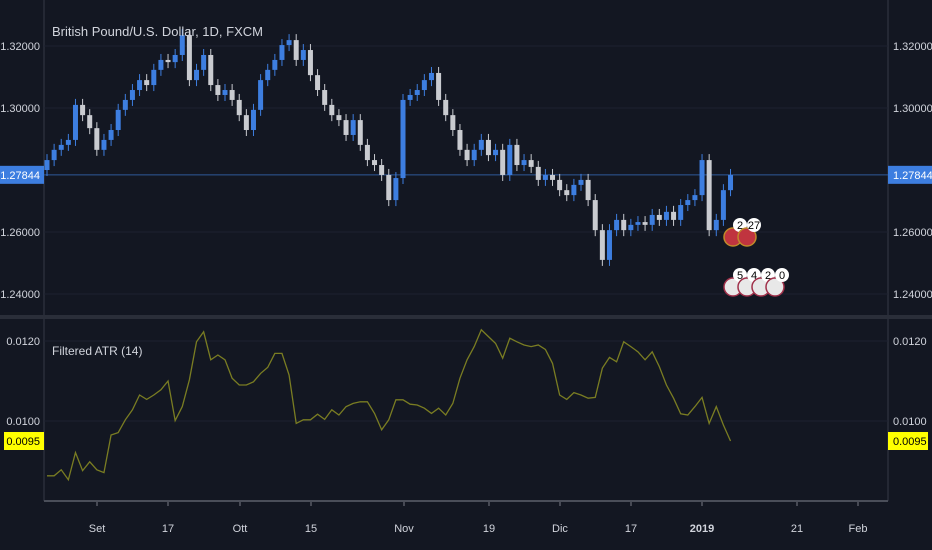  Describe the element at coordinates (23, 422) in the screenshot. I see `atr-tick-left: 0.0100` at that location.